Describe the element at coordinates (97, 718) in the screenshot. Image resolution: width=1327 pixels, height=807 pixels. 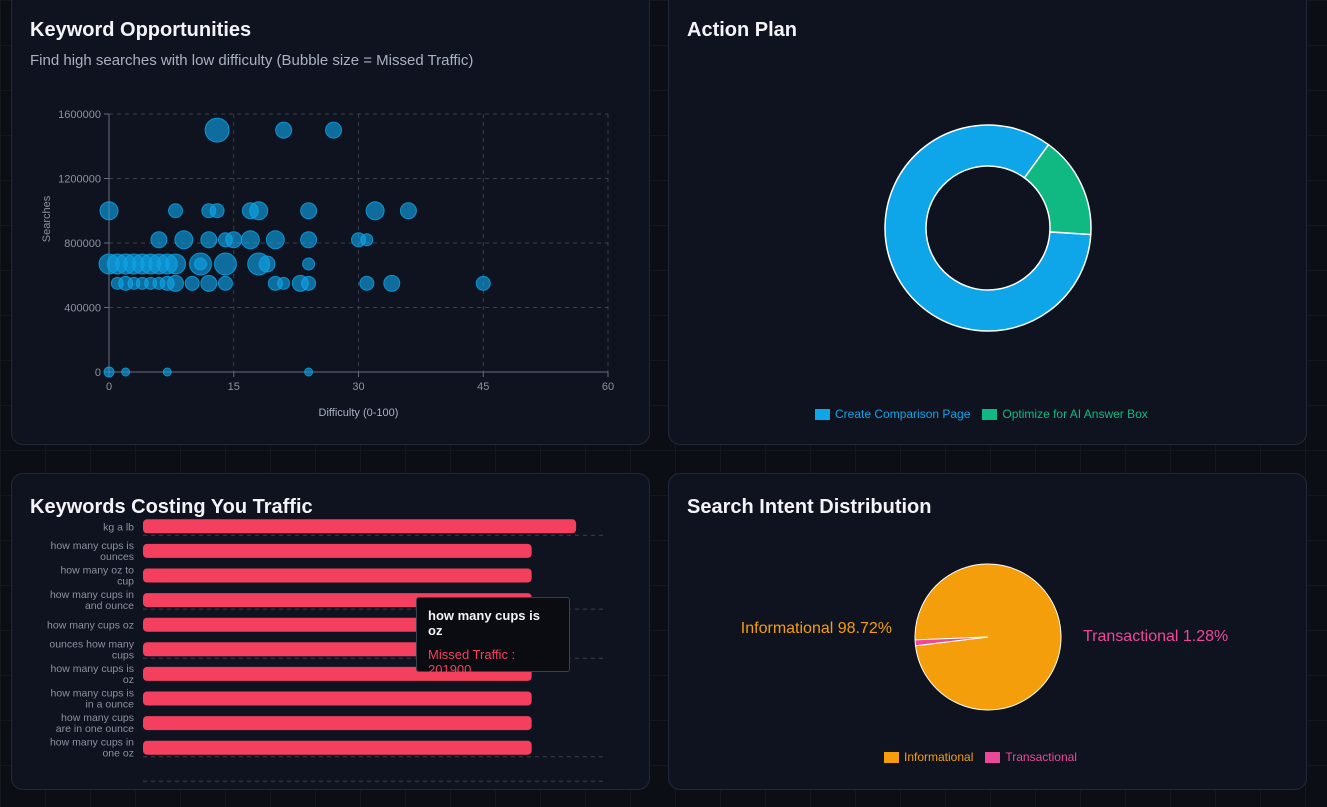
I see `bar-label-8: how many cups` at that location.